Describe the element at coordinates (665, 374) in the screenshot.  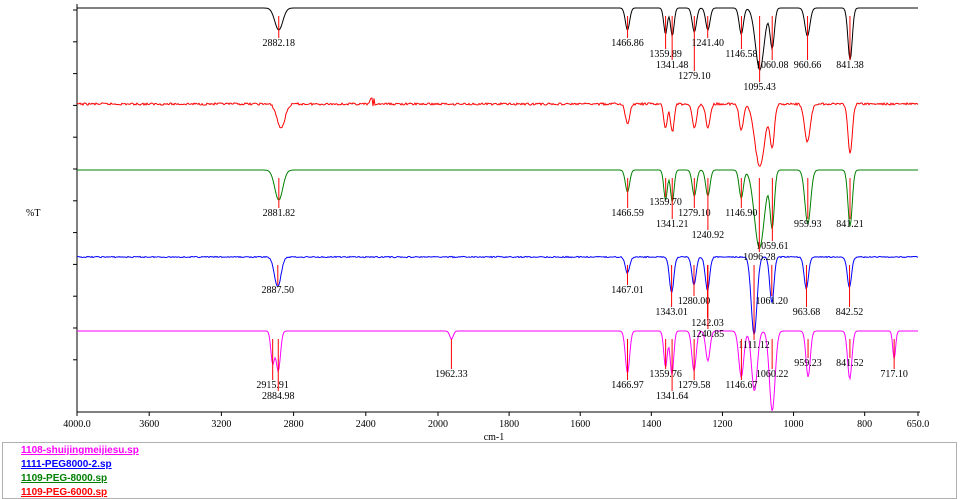
I see `peak-label: 1359.76` at that location.